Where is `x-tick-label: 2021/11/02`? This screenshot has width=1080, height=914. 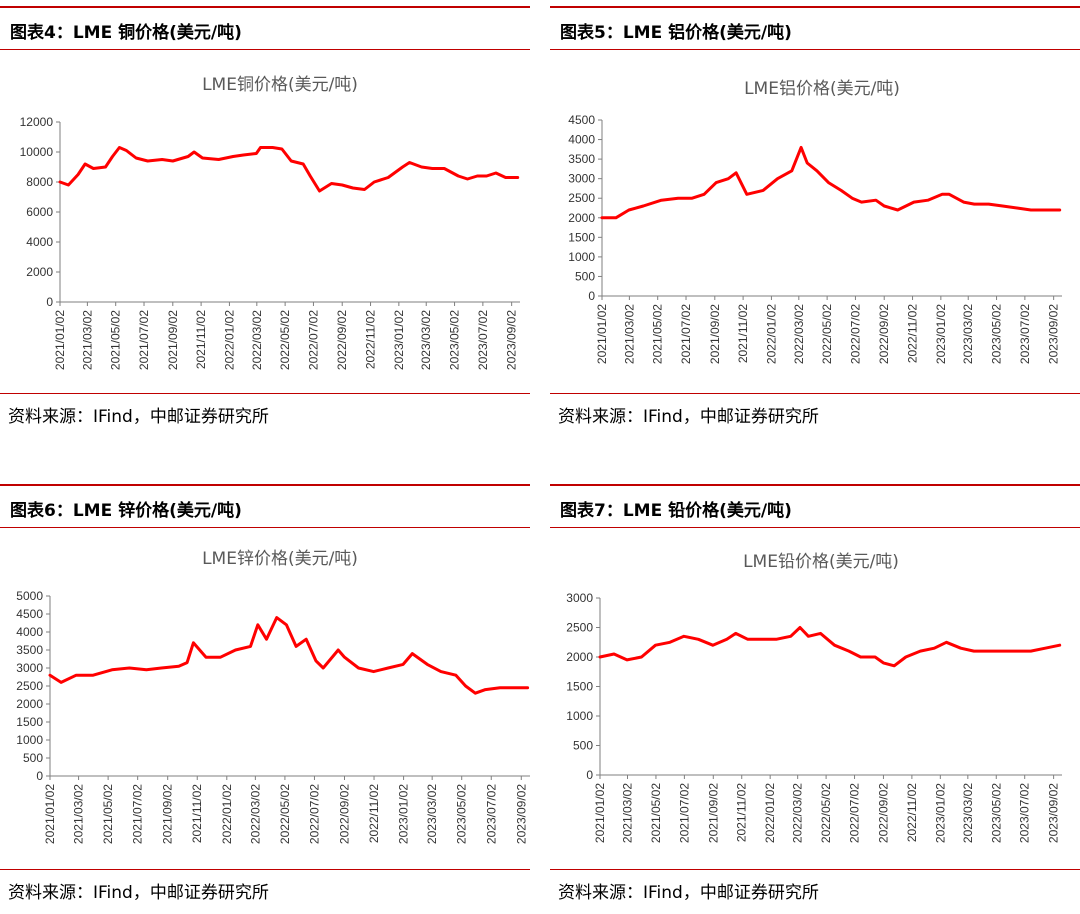
x-tick-label: 2021/11/02 is located at coordinates (197, 813).